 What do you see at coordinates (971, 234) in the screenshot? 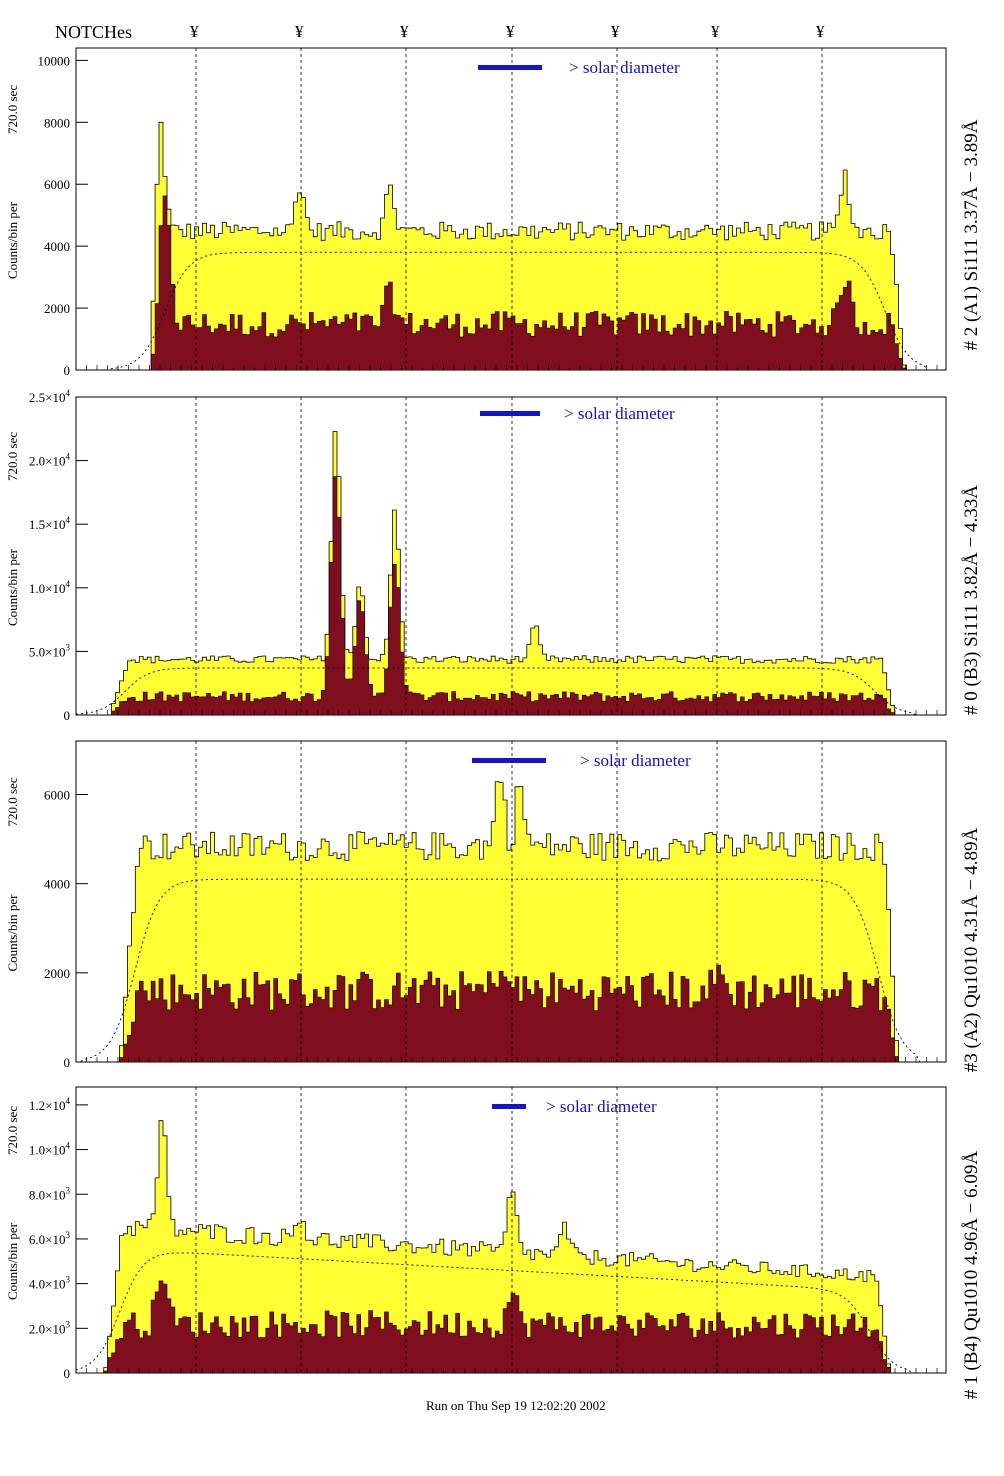
I see `panel-label: # 2 (A1) Si111 3.37Å − 3.89Å` at bounding box center [971, 234].